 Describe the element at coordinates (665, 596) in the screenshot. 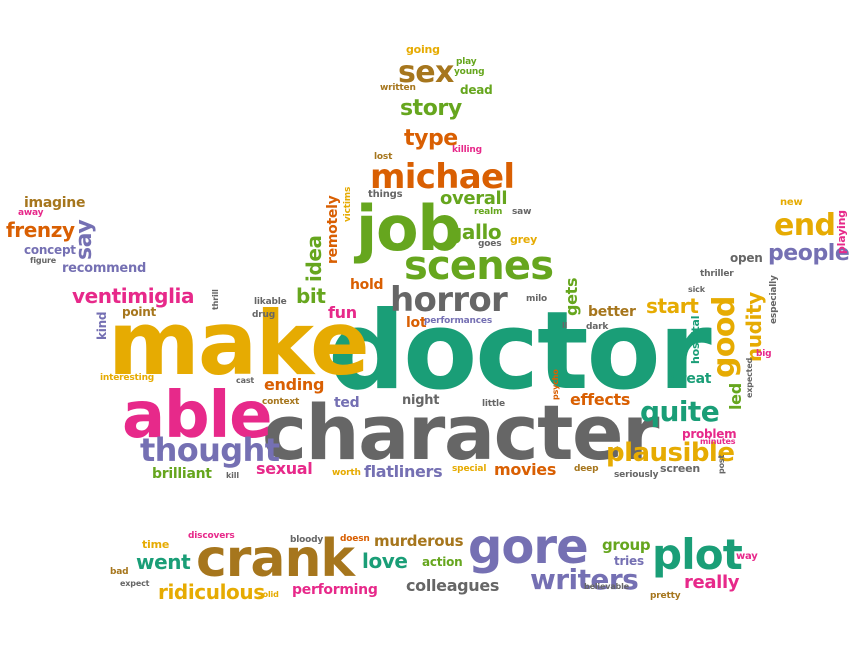

I see `word-pretty: pretty` at that location.